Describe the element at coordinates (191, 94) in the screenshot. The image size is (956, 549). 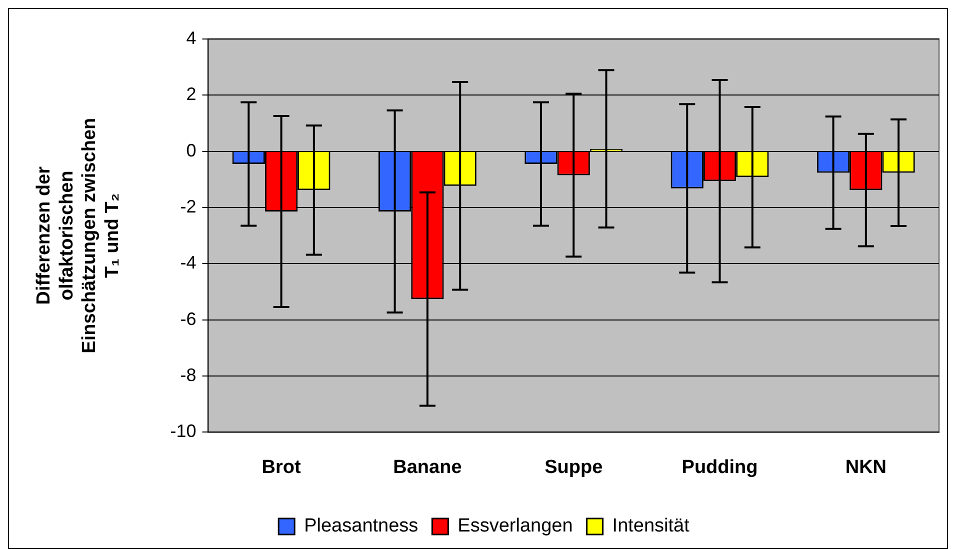
I see `y-tick-label: 2` at that location.